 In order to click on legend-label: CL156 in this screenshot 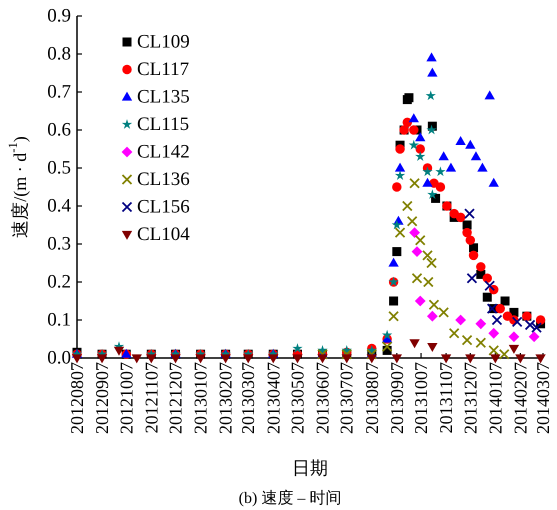, I will do `click(163, 207)`.